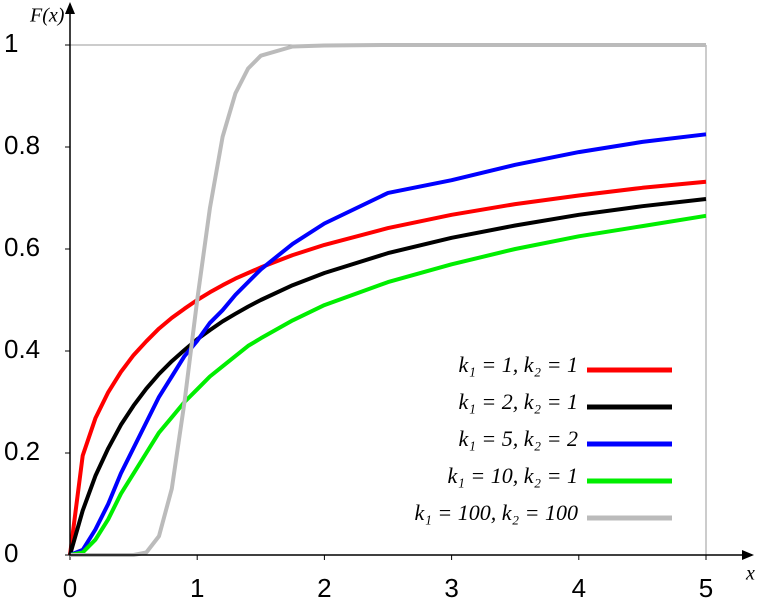 The image size is (762, 607). I want to click on x-axis-label: x, so click(750, 574).